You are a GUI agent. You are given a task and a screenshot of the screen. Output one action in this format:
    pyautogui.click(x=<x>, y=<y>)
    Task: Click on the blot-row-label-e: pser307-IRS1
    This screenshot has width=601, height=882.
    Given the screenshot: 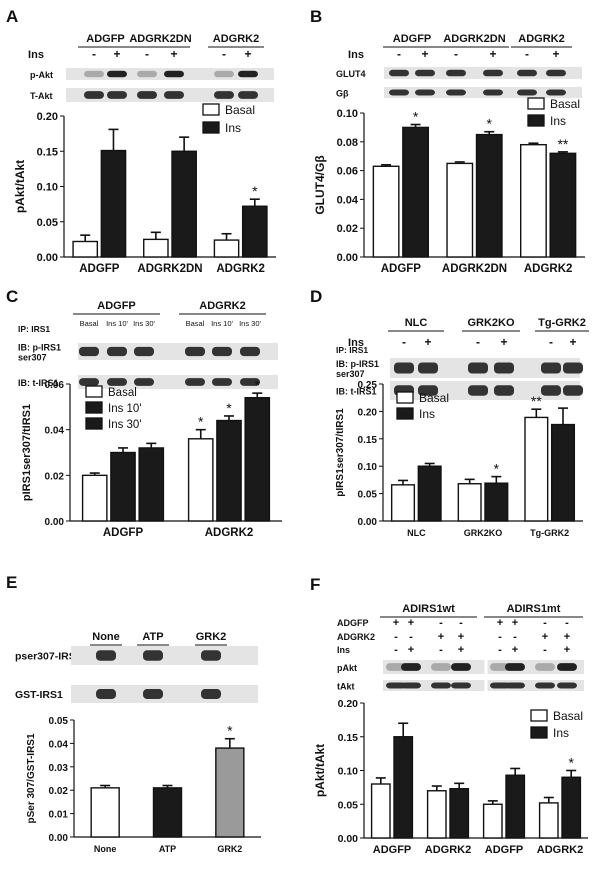 What is the action you would take?
    pyautogui.click(x=48, y=657)
    